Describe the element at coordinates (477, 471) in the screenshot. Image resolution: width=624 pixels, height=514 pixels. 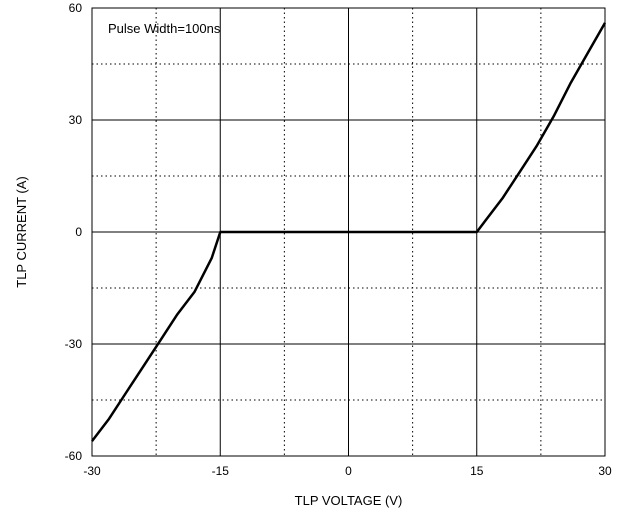
I see `x-tick-label: 15` at that location.